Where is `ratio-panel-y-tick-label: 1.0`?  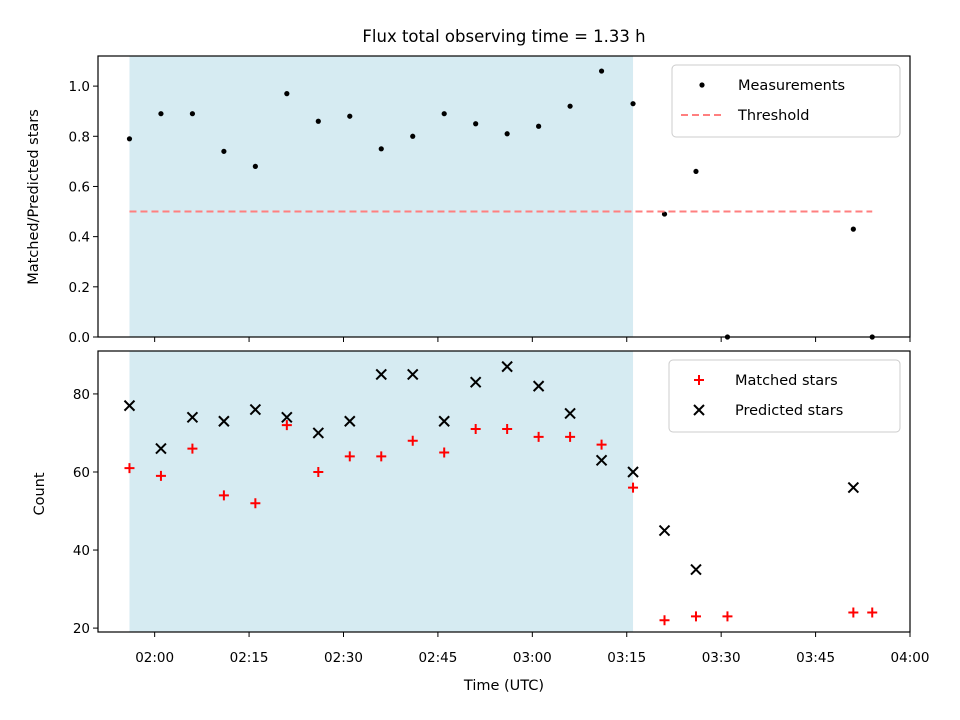
ratio-panel-y-tick-label: 1.0 is located at coordinates (79, 87).